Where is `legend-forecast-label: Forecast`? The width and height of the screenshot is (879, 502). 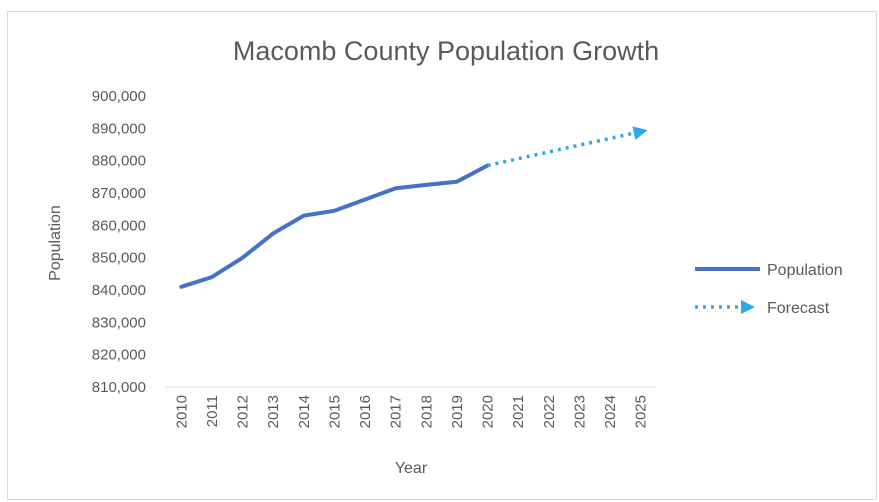
legend-forecast-label: Forecast is located at coordinates (798, 308).